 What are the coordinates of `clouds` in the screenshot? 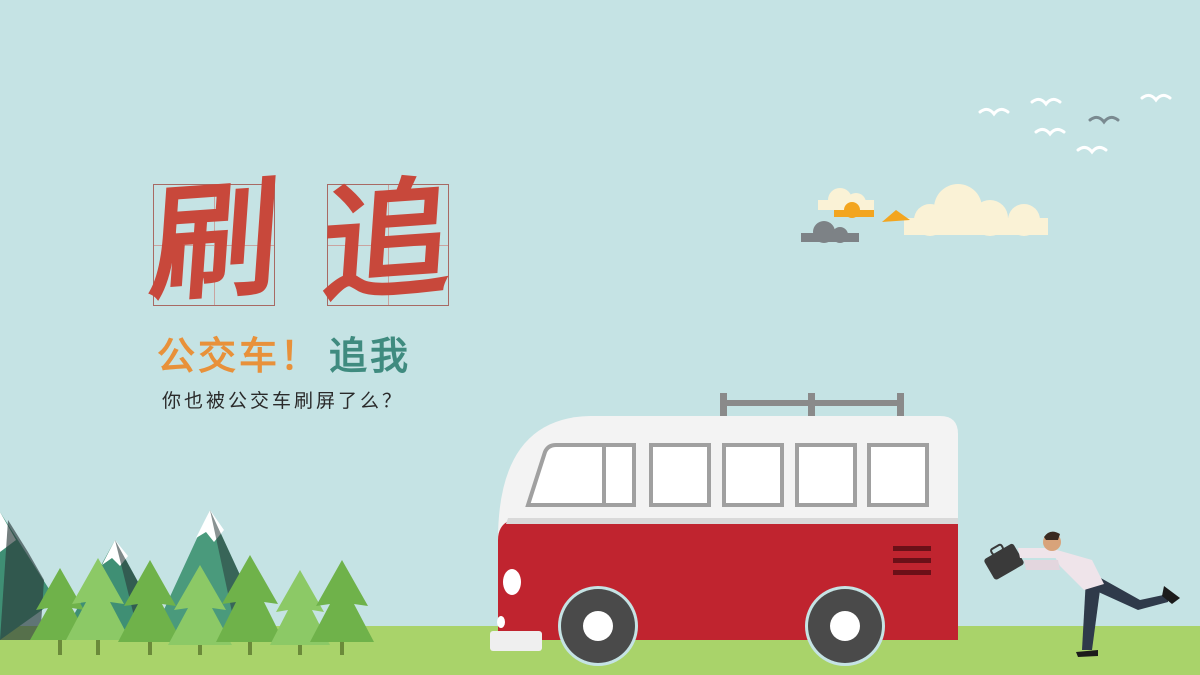 It's located at (924, 213).